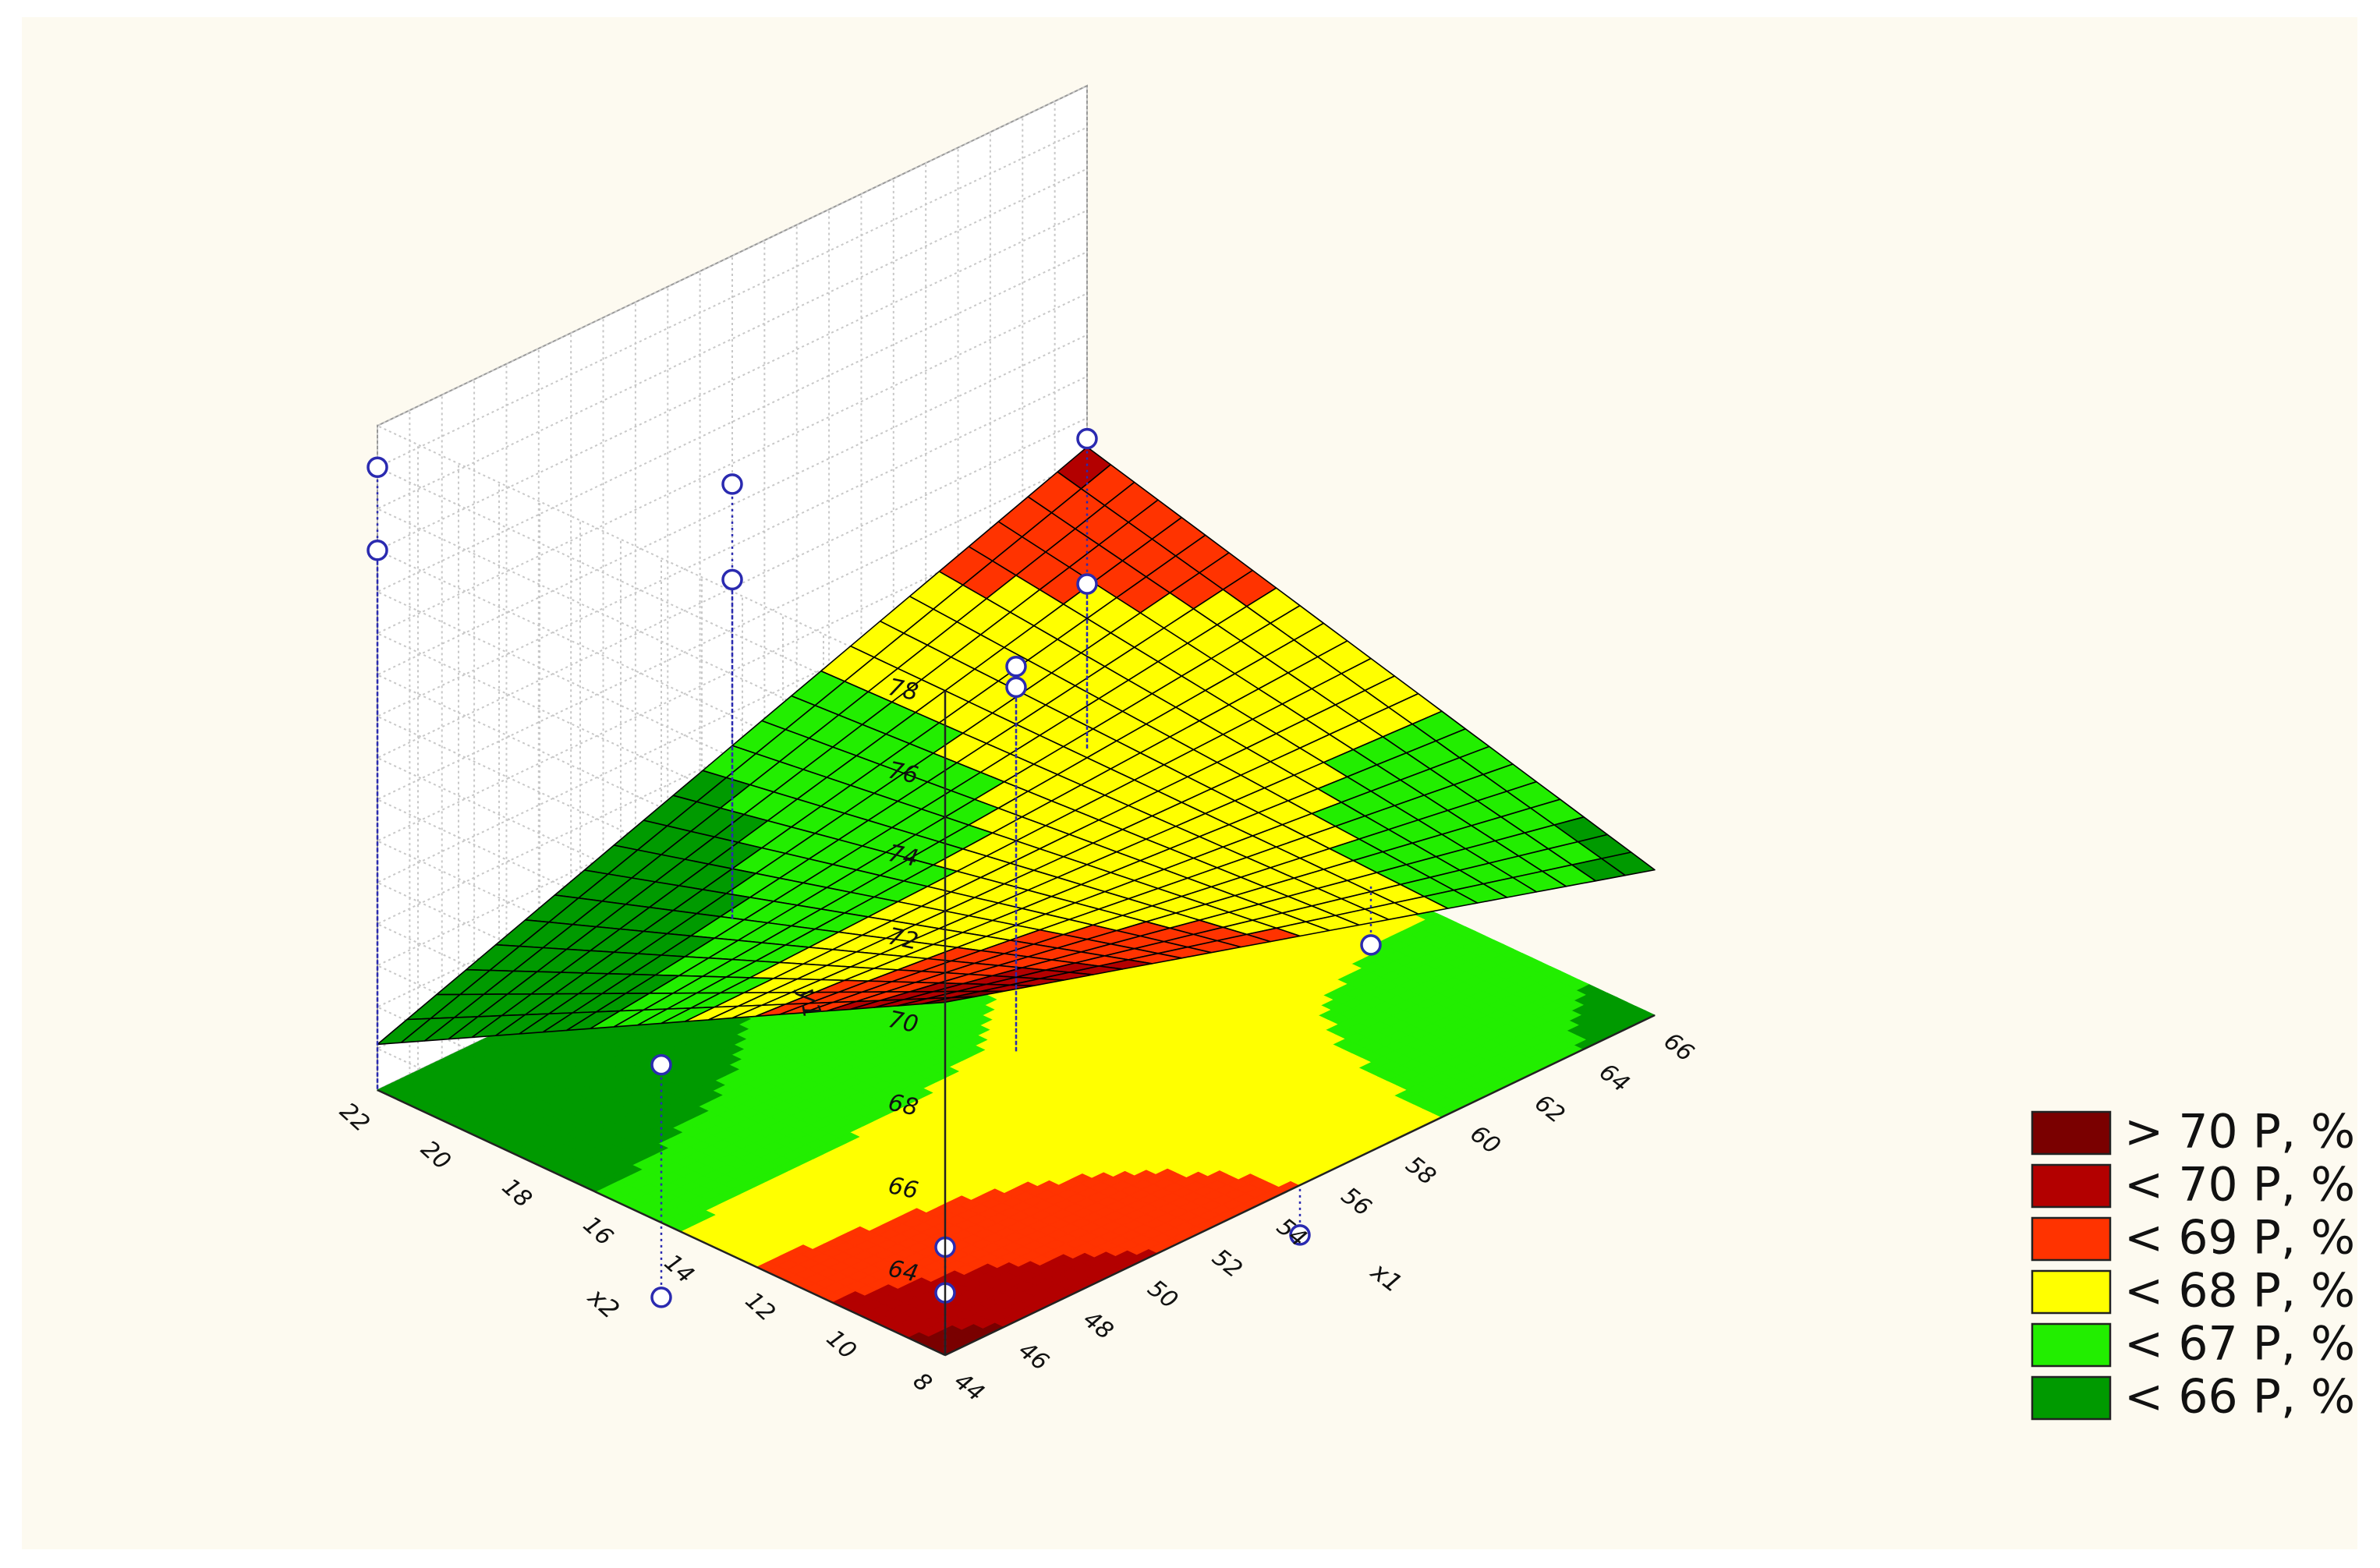  What do you see at coordinates (662, 1222) in the screenshot?
I see `x2-axis-line` at bounding box center [662, 1222].